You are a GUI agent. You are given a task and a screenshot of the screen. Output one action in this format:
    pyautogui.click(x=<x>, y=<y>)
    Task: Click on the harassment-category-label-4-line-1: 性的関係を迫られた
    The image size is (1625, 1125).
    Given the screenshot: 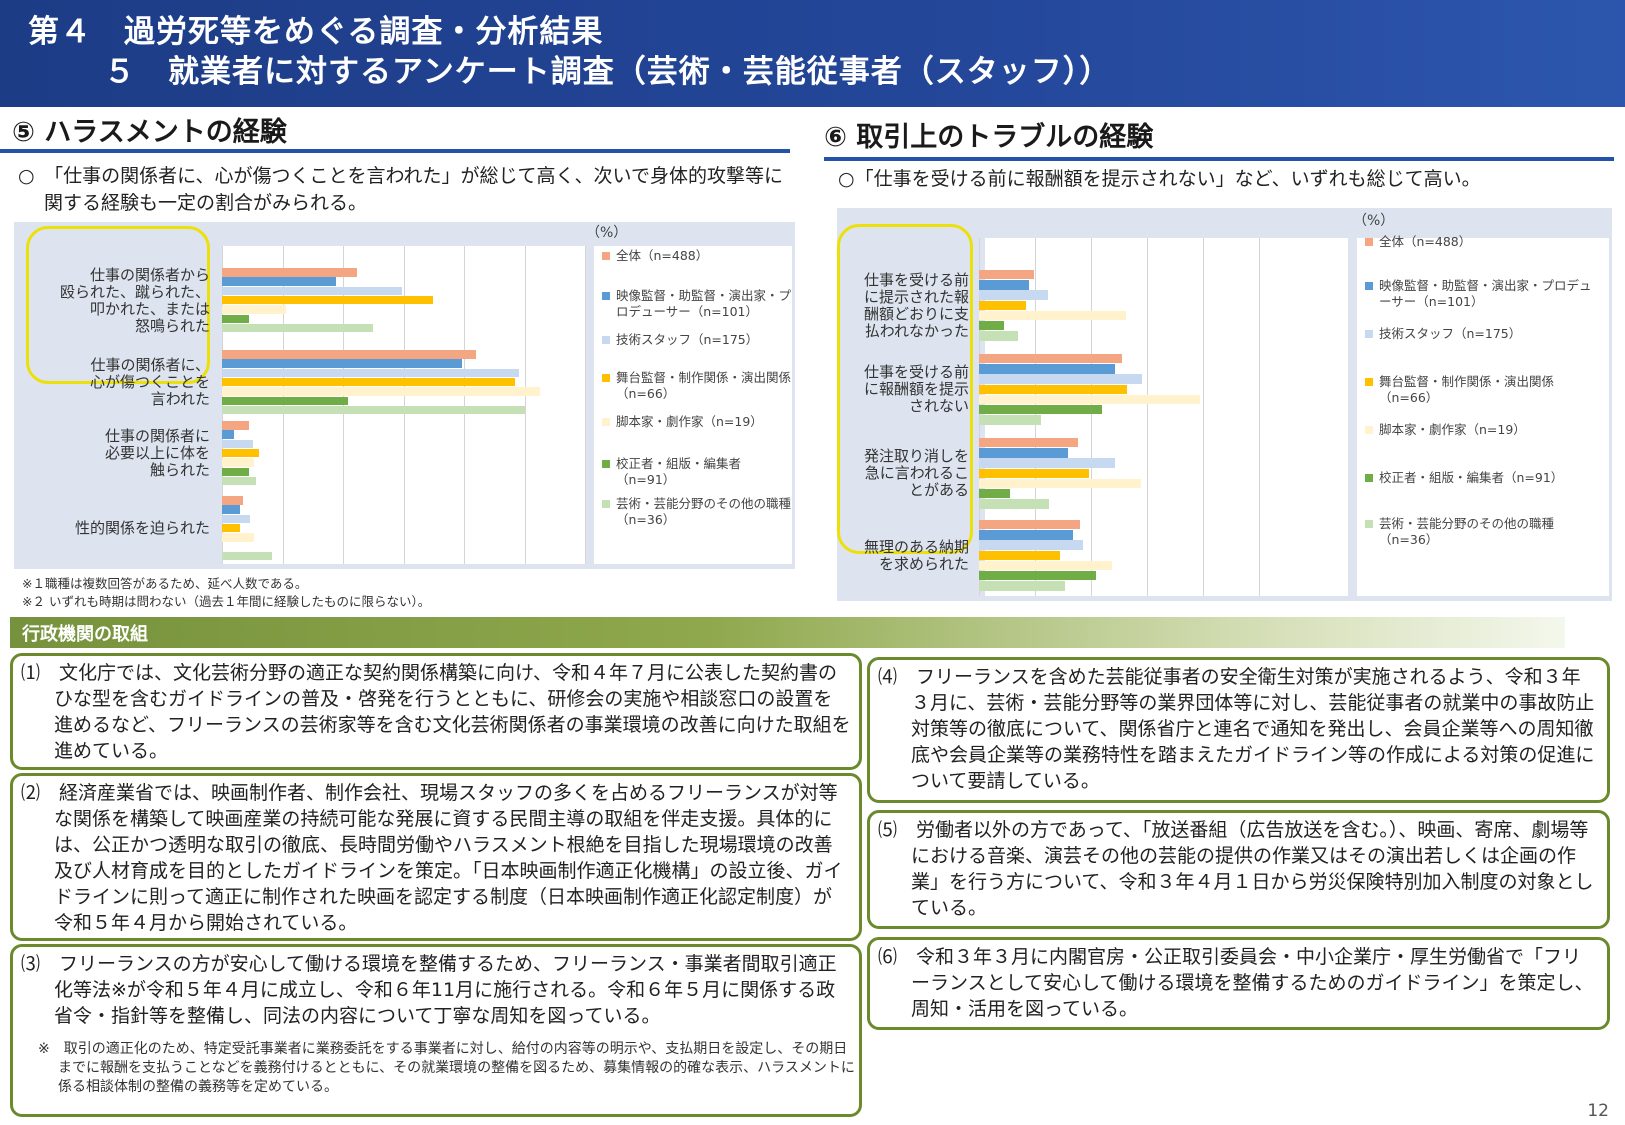 What is the action you would take?
    pyautogui.click(x=142, y=528)
    